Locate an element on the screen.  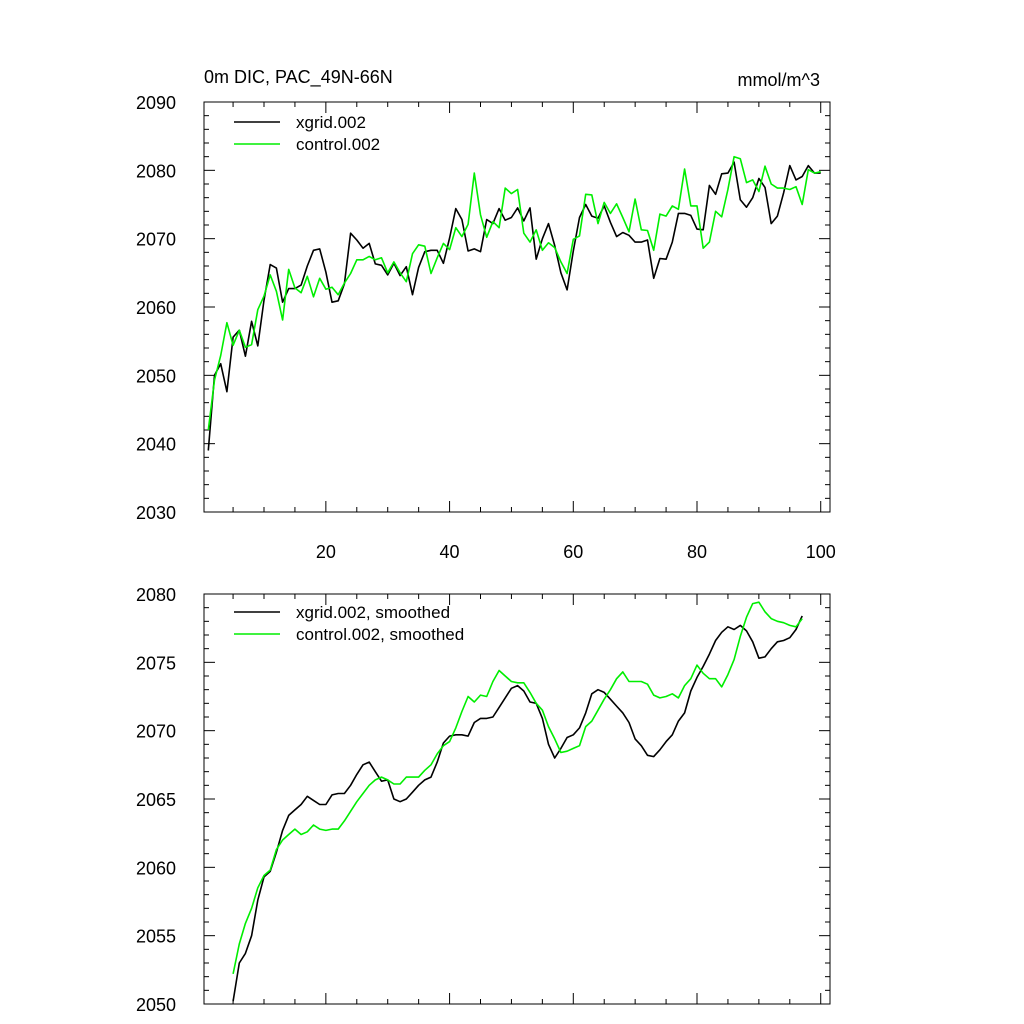
x-tick-label: 100 is located at coordinates (821, 552).